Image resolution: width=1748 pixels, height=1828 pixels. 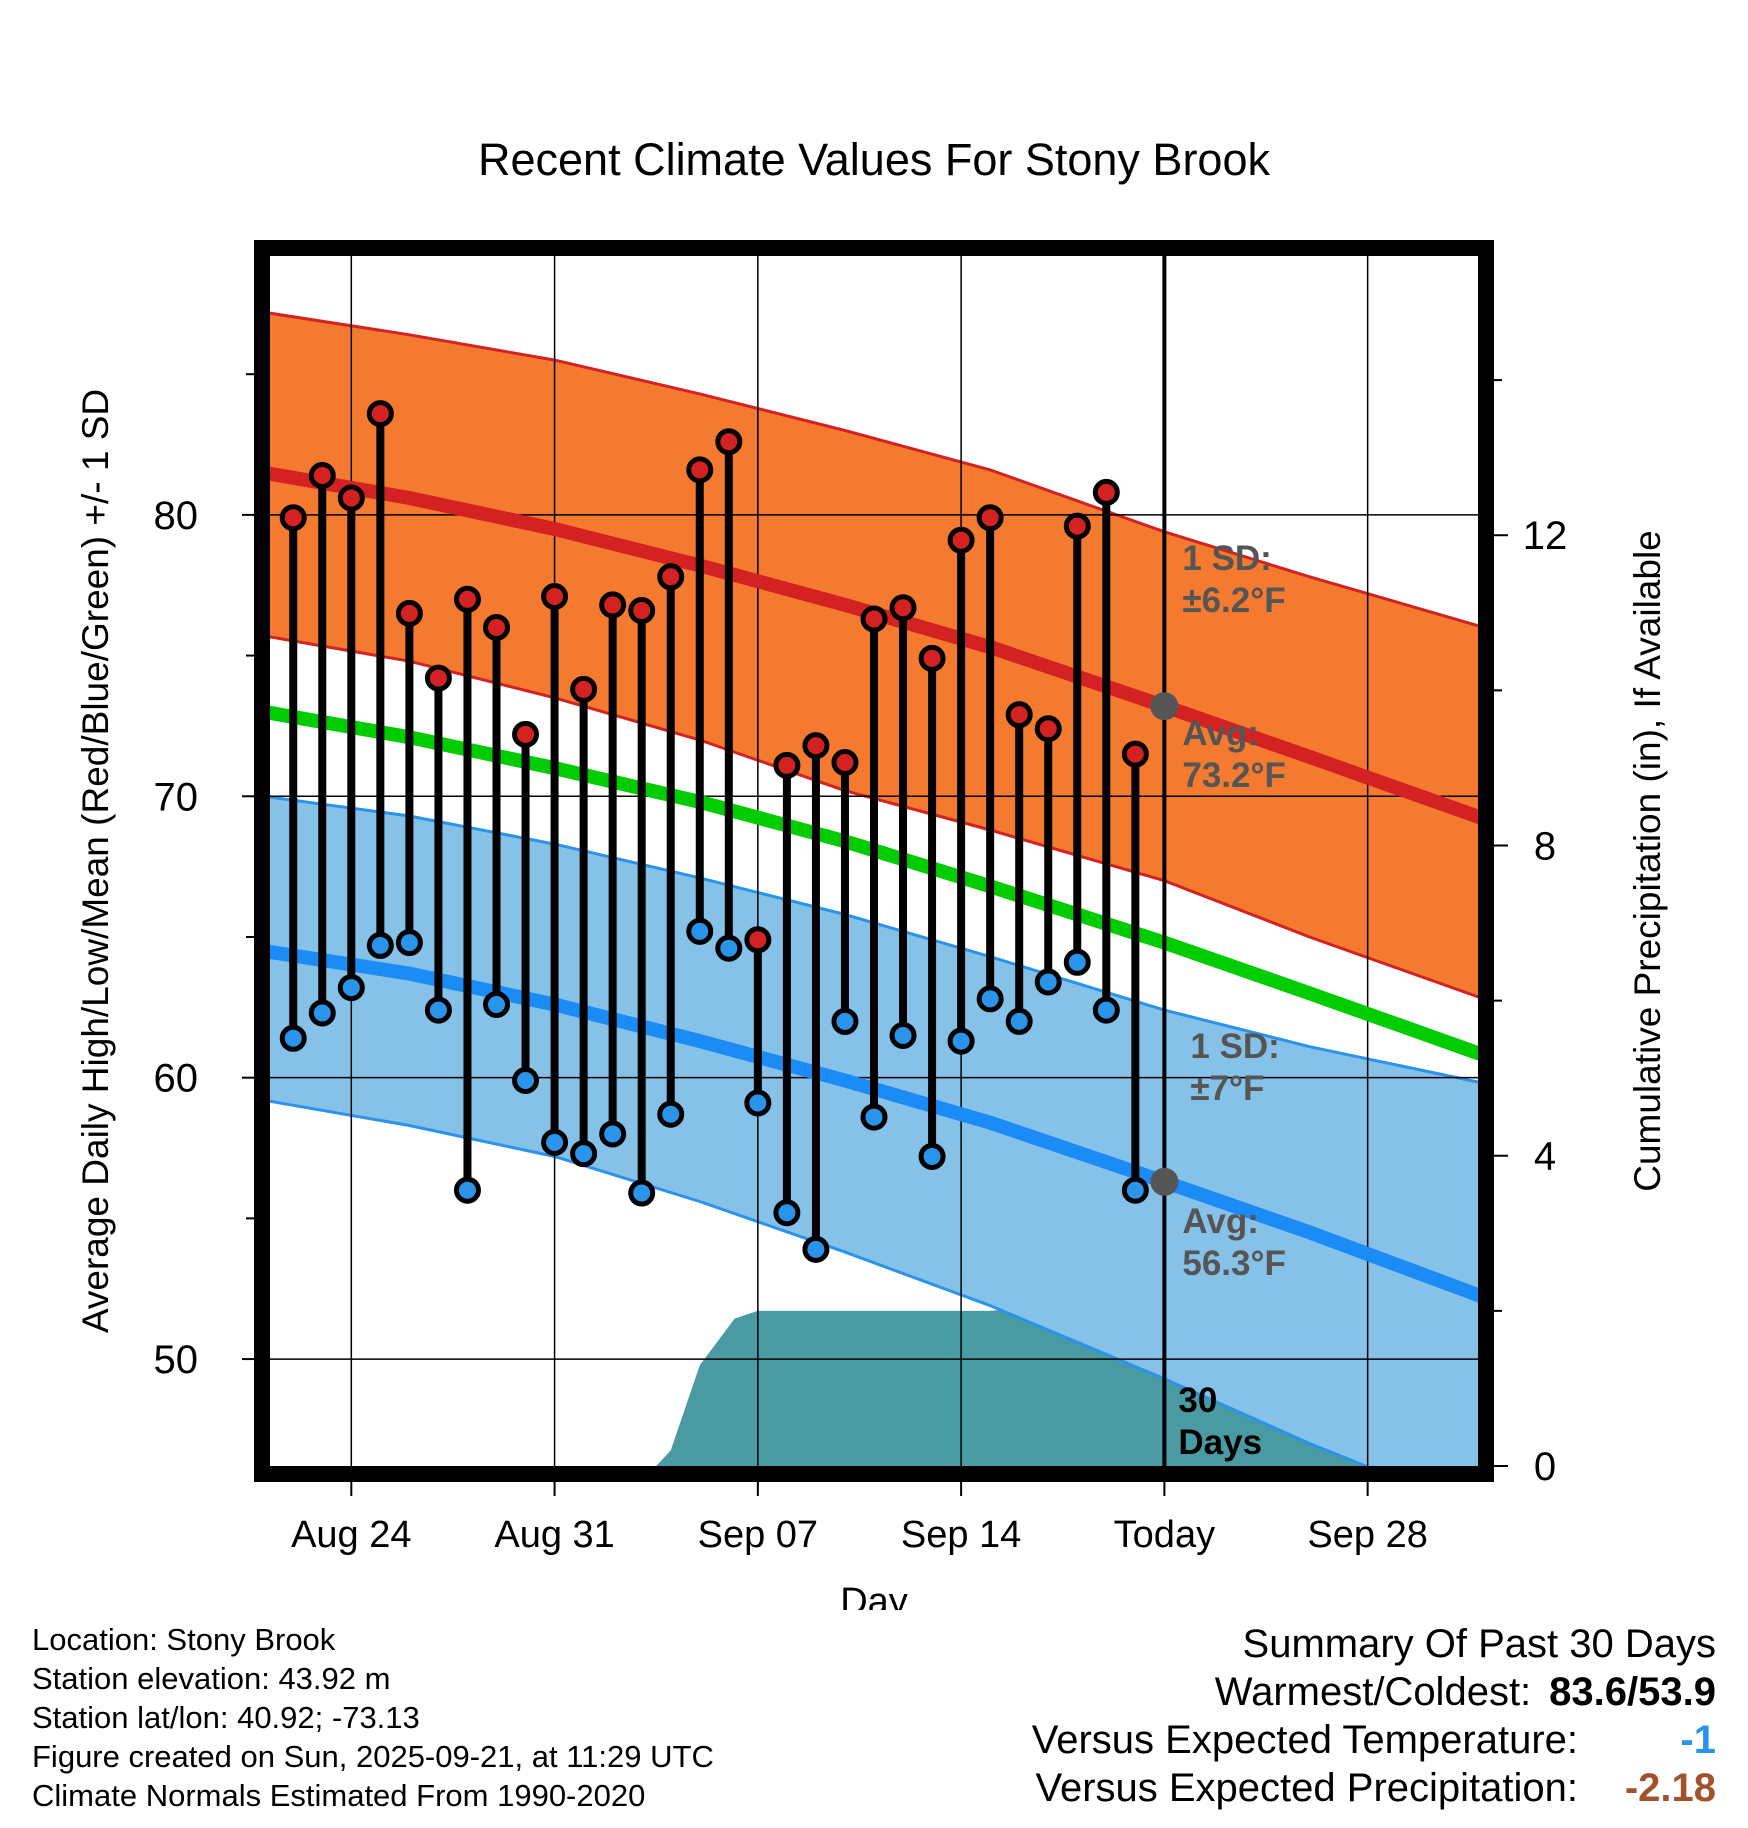 What do you see at coordinates (176, 1079) in the screenshot?
I see `y-tick-label: 60` at bounding box center [176, 1079].